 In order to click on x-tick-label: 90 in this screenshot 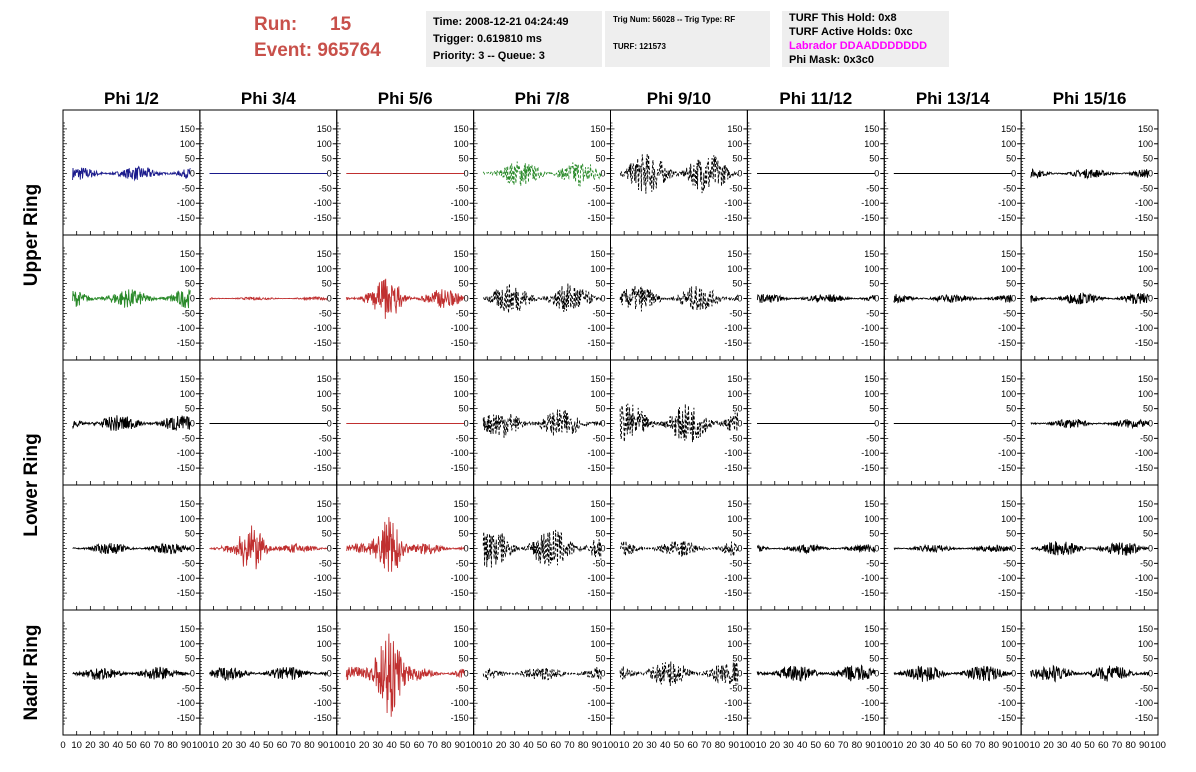, I will do `click(323, 745)`.